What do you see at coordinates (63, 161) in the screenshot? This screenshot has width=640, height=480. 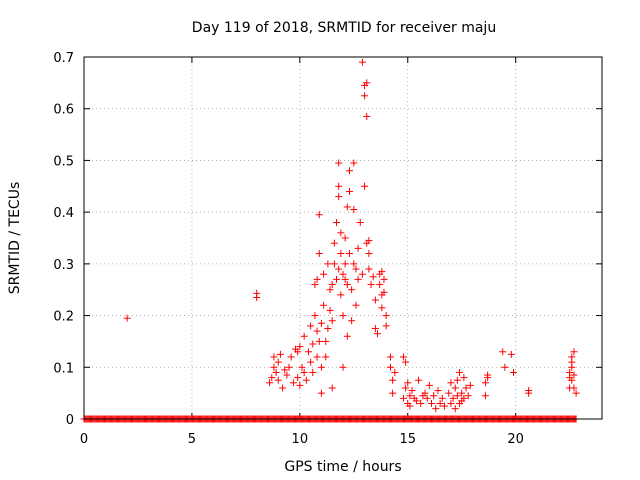 I see `y-tick-label: 0.5` at bounding box center [63, 161].